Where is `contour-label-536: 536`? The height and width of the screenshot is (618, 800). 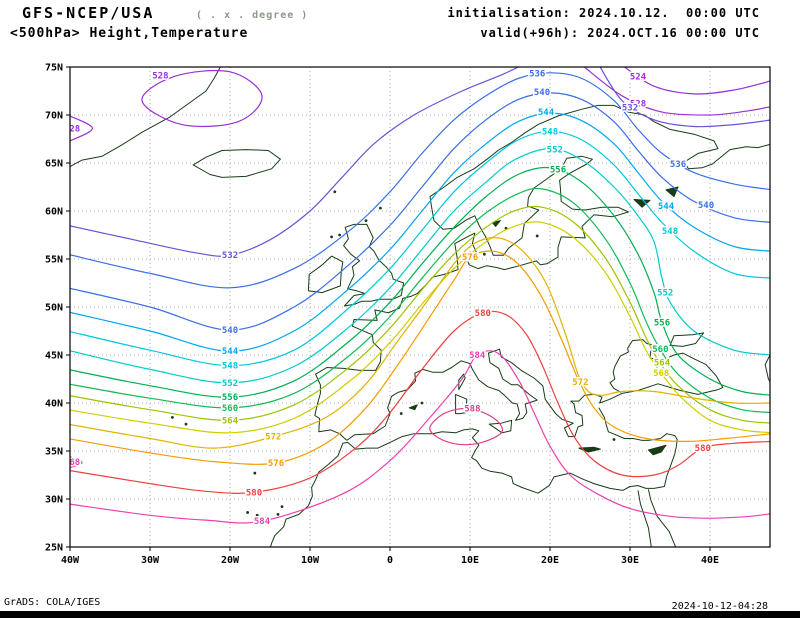 contour-label-536: 536 is located at coordinates (678, 165).